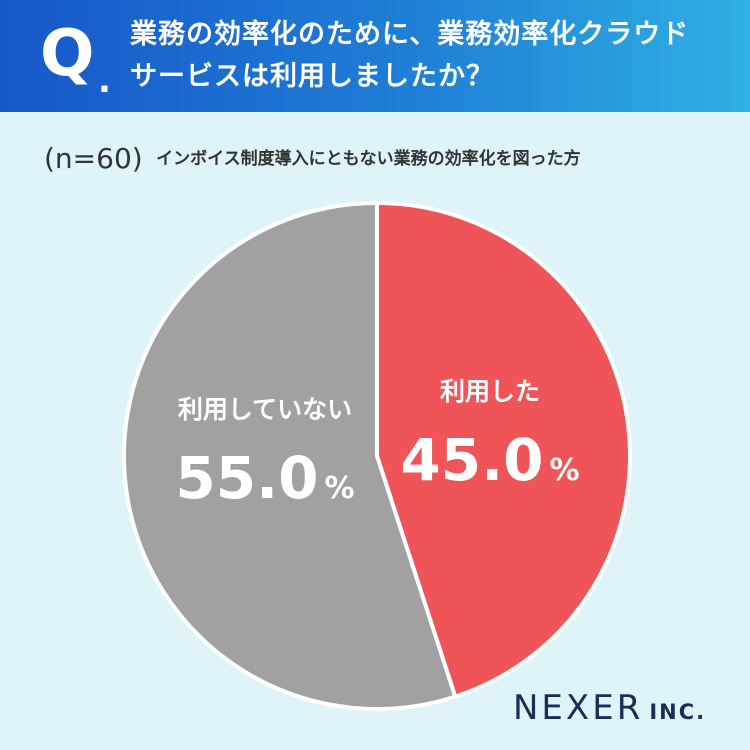 This screenshot has height=750, width=750. I want to click on slice-value: 55.0%, so click(264, 478).